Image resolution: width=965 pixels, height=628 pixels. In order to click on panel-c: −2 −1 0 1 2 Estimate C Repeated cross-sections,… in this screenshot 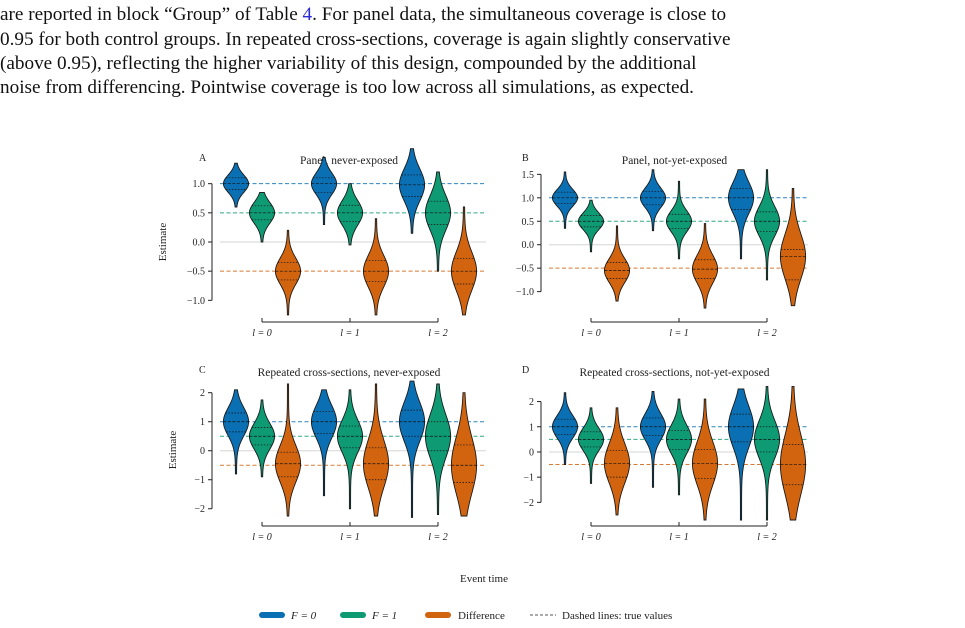, I will do `click(326, 454)`.